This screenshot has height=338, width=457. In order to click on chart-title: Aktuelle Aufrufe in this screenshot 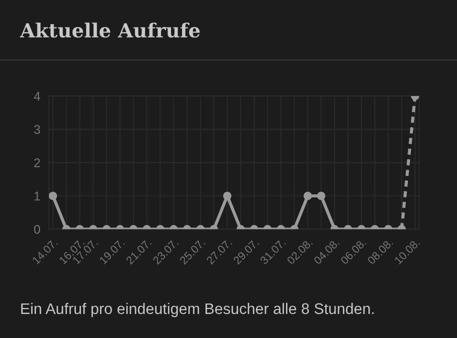, I will do `click(110, 30)`.